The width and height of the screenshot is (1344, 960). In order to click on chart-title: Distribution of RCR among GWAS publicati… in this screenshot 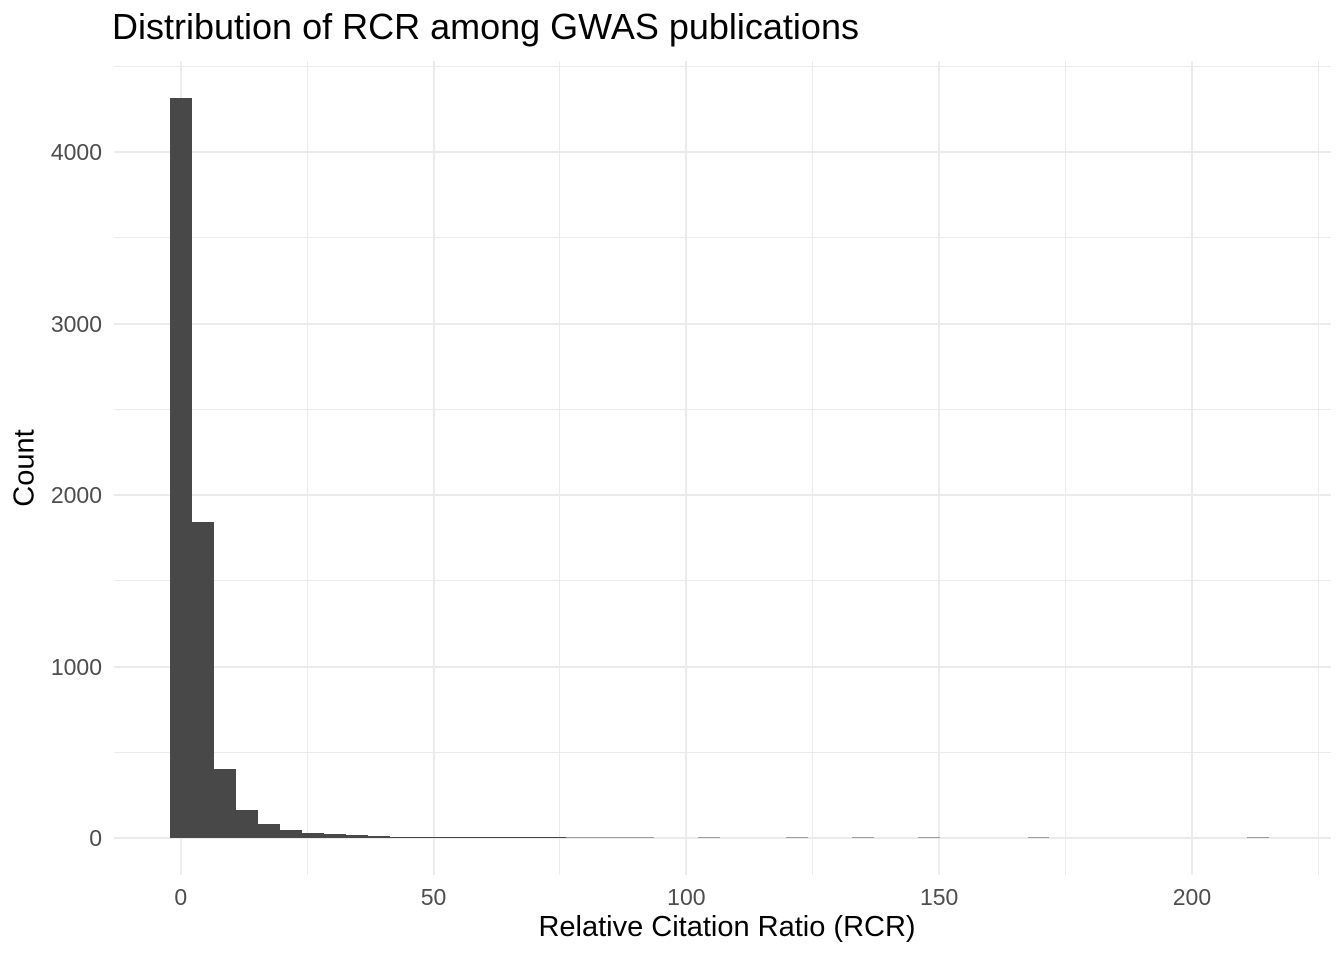, I will do `click(485, 26)`.